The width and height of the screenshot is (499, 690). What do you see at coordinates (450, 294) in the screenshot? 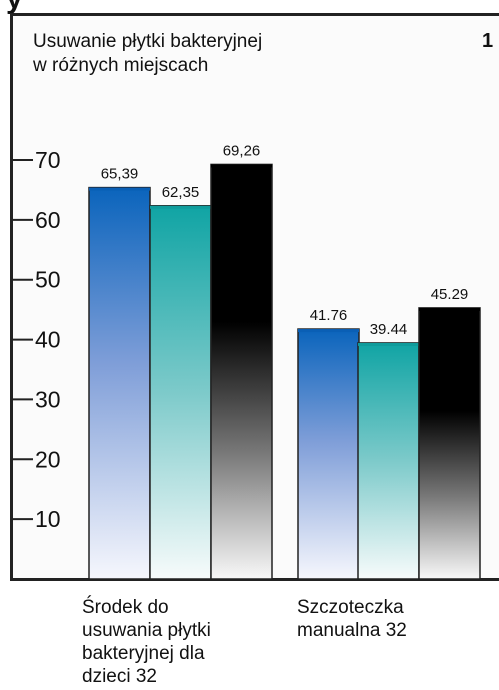
I see `data-label: 45.29` at bounding box center [450, 294].